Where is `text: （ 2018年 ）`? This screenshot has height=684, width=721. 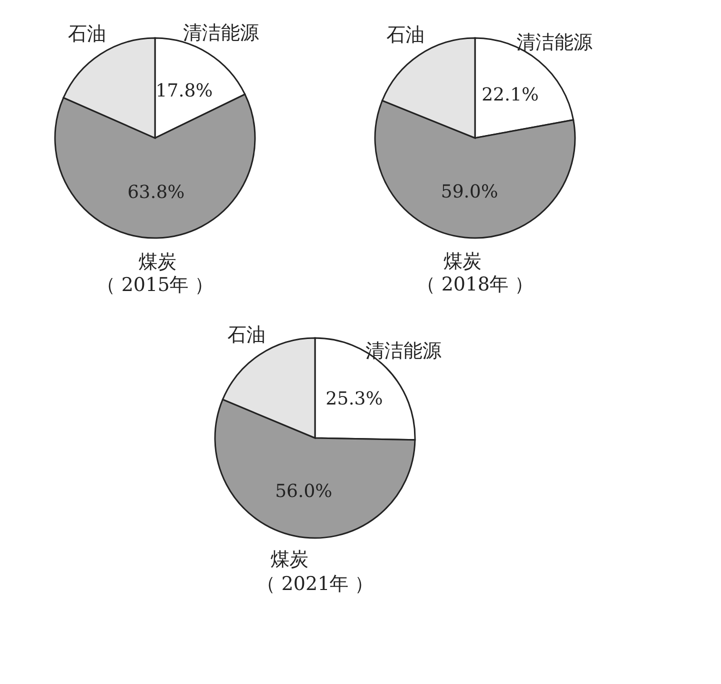
text: （ 2018年 ） is located at coordinates (475, 284).